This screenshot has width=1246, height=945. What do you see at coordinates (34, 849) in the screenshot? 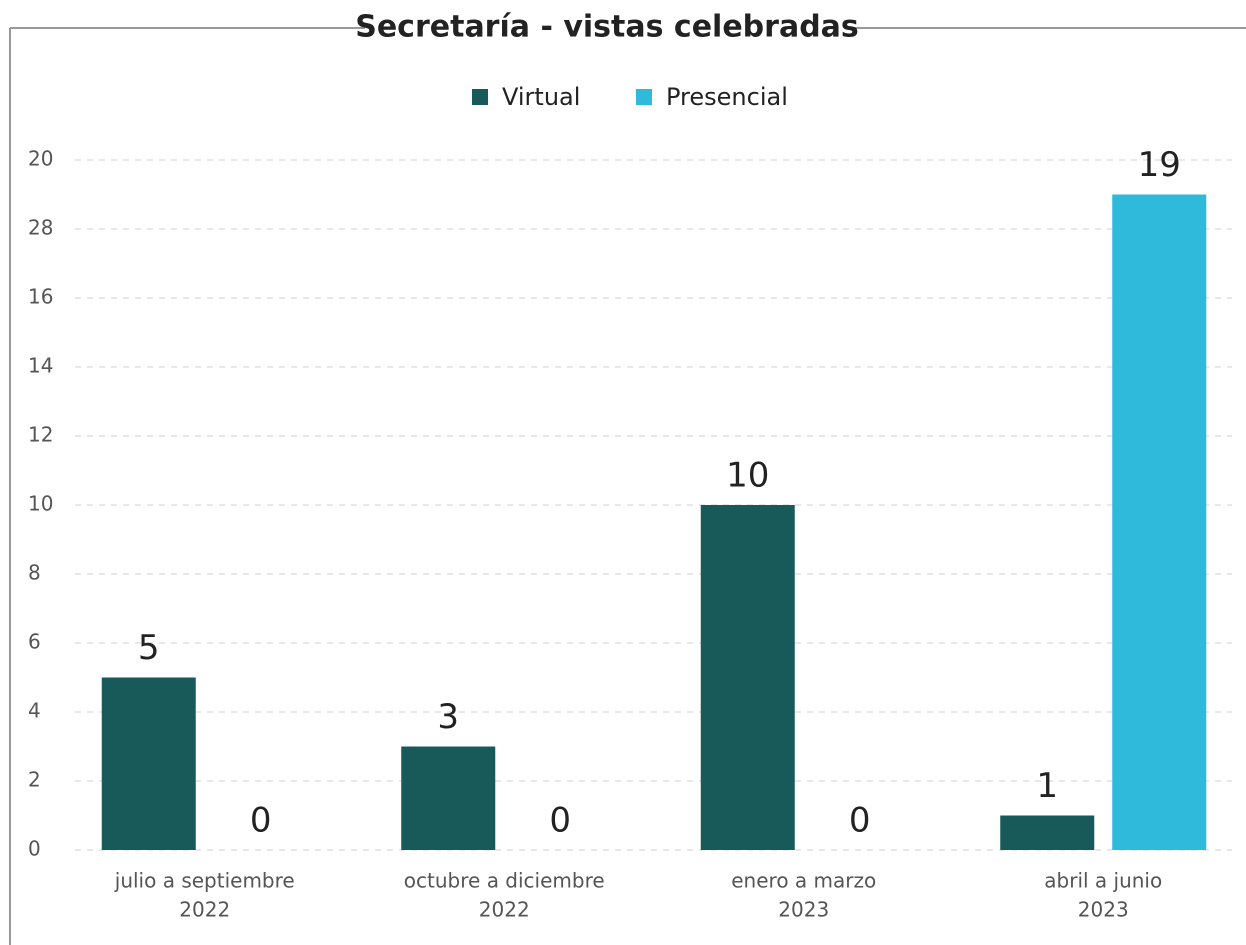
I see `y-tick-label: 0` at bounding box center [34, 849].